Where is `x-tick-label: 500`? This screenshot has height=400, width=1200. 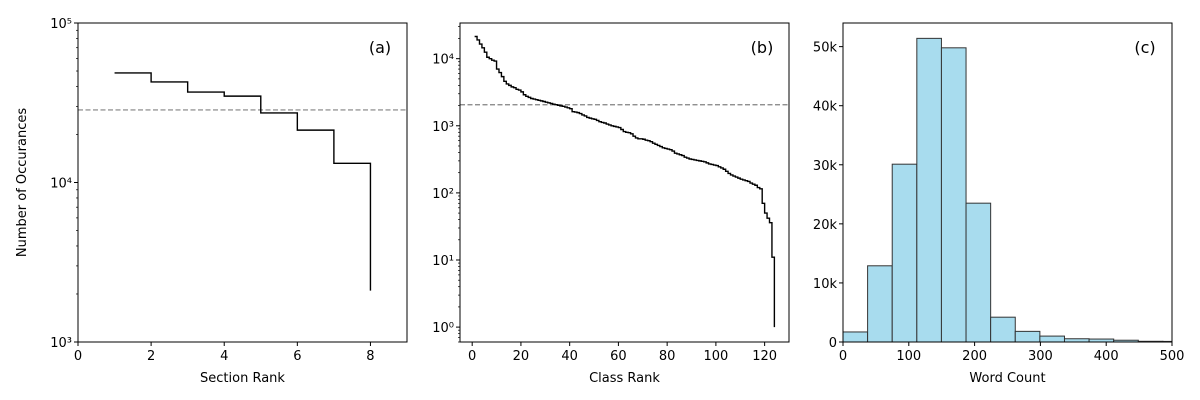
x-tick-label: 500 is located at coordinates (1172, 356).